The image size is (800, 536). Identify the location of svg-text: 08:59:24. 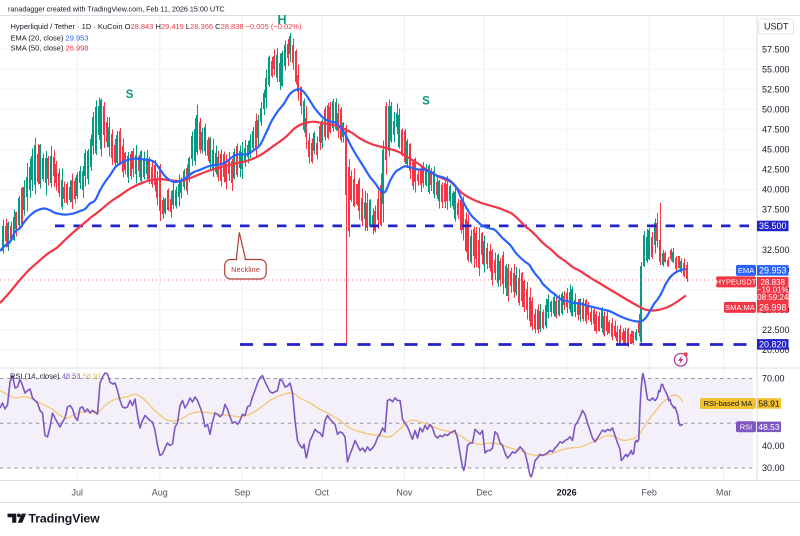
(773, 297).